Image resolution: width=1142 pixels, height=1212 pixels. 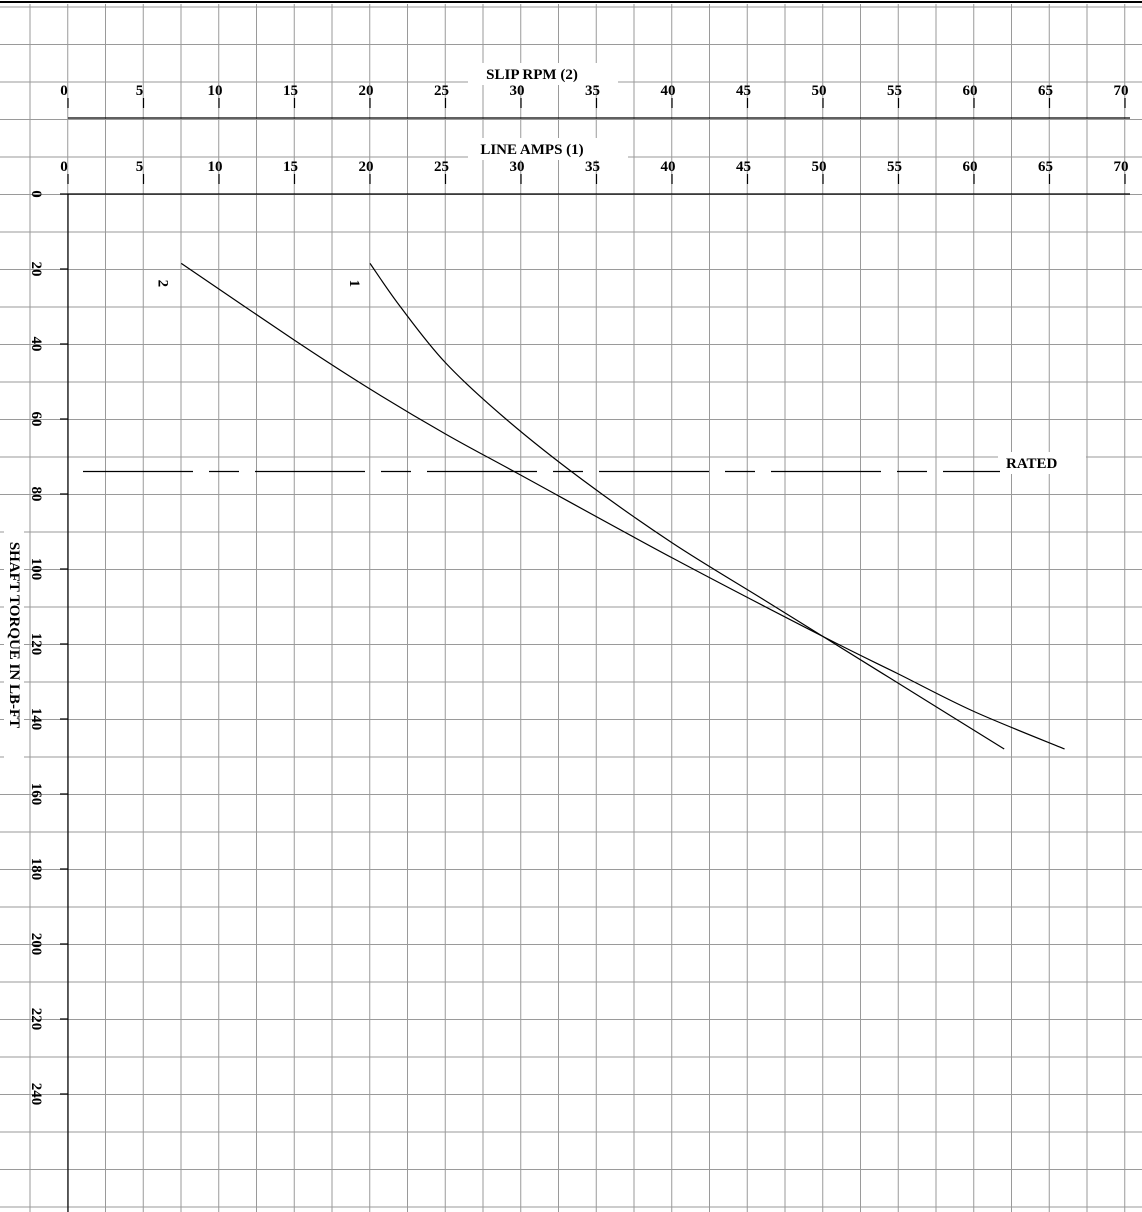 What do you see at coordinates (36, 719) in the screenshot?
I see `torque-tick-label: 140` at bounding box center [36, 719].